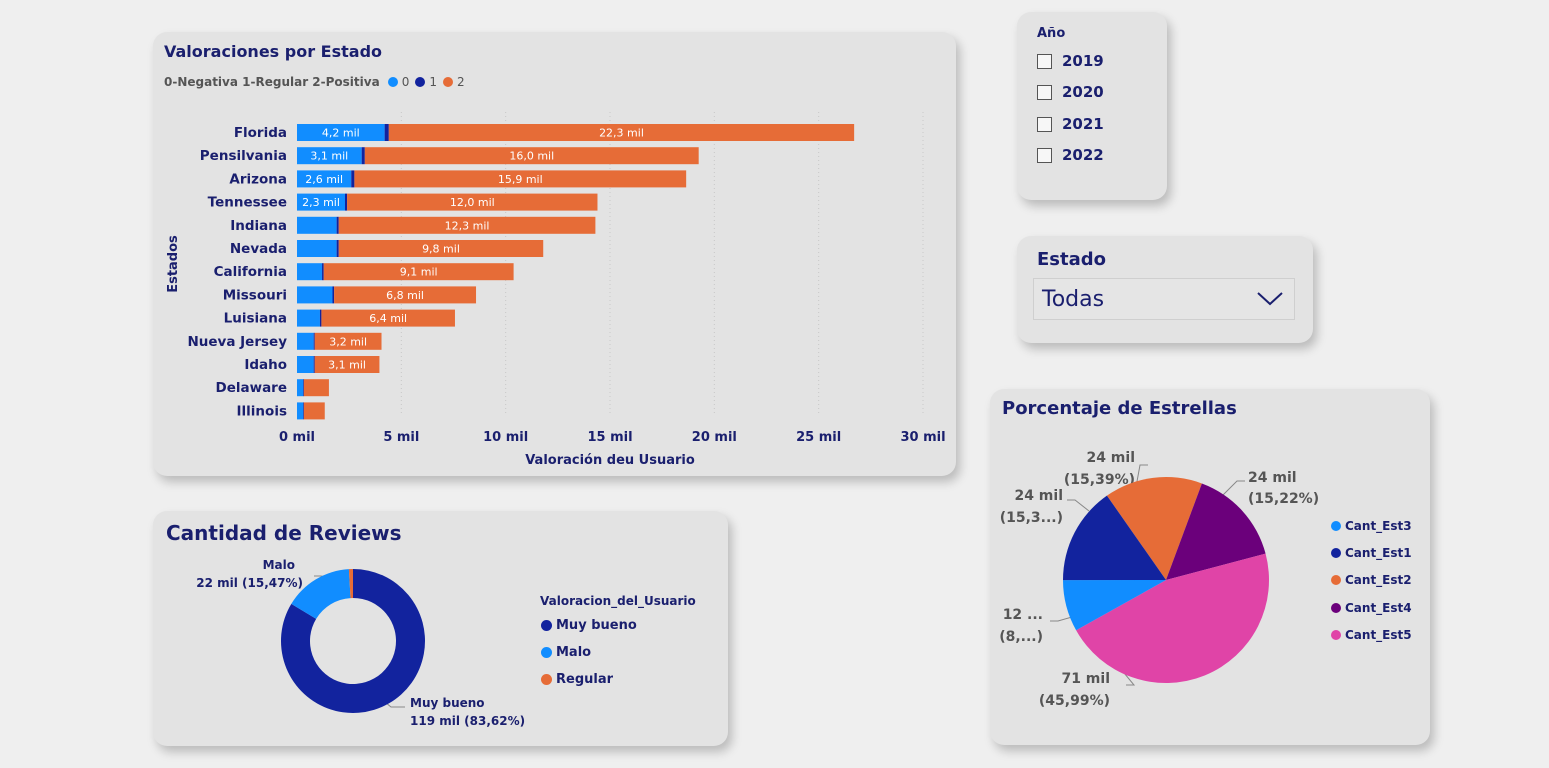 This screenshot has width=1549, height=768. I want to click on year-option-label: 2022, so click(1083, 155).